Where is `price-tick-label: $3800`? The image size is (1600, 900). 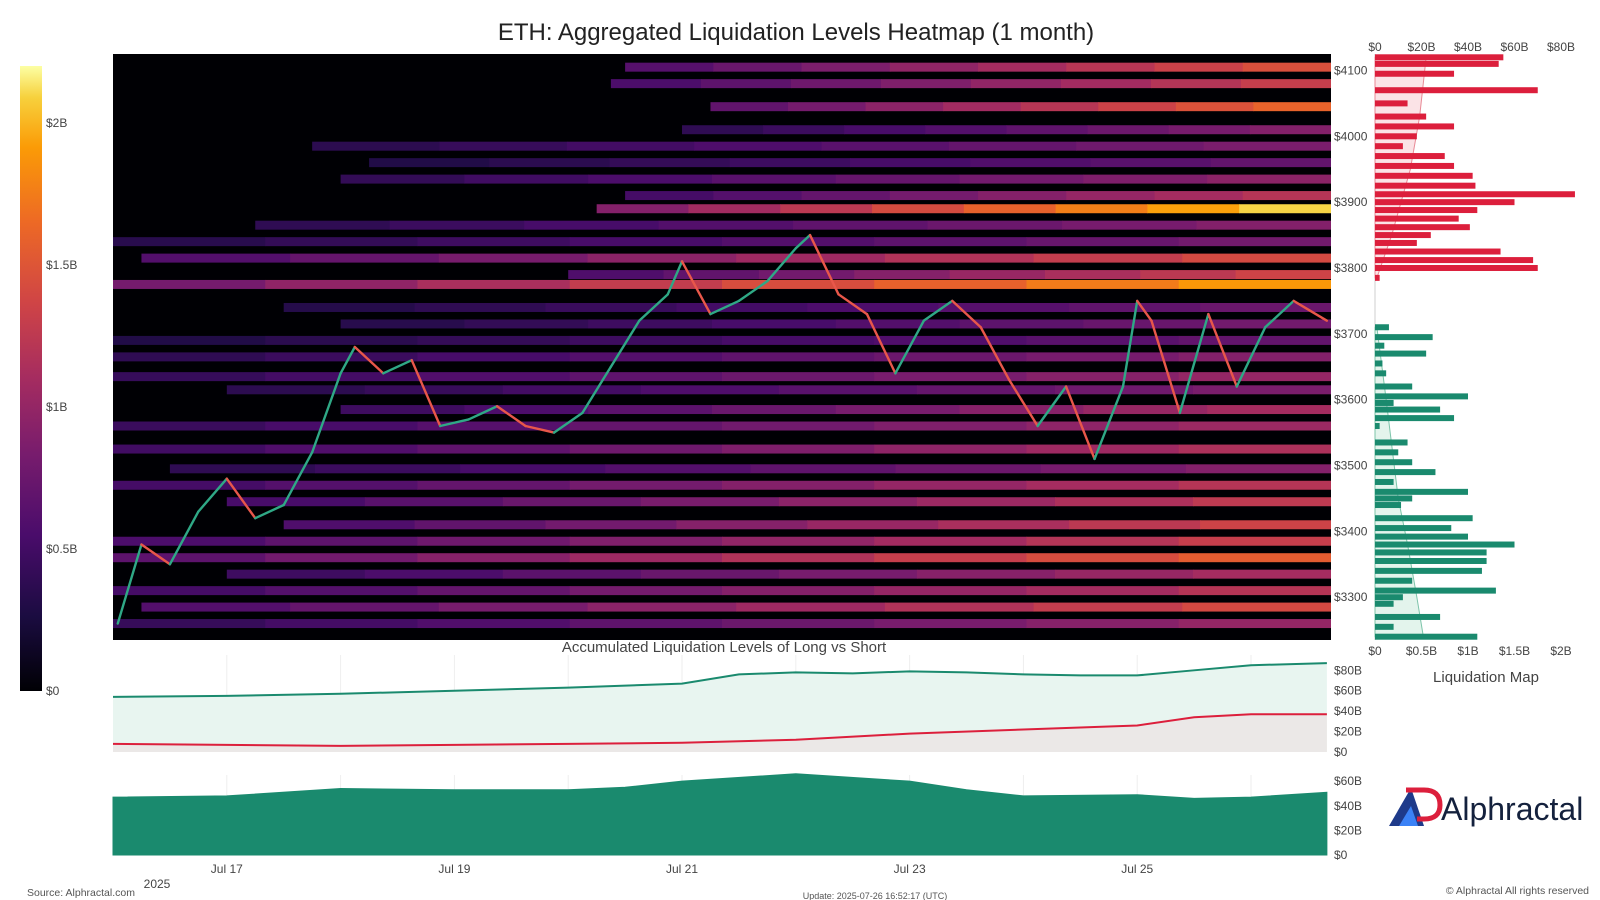 price-tick-label: $3800 is located at coordinates (1351, 268).